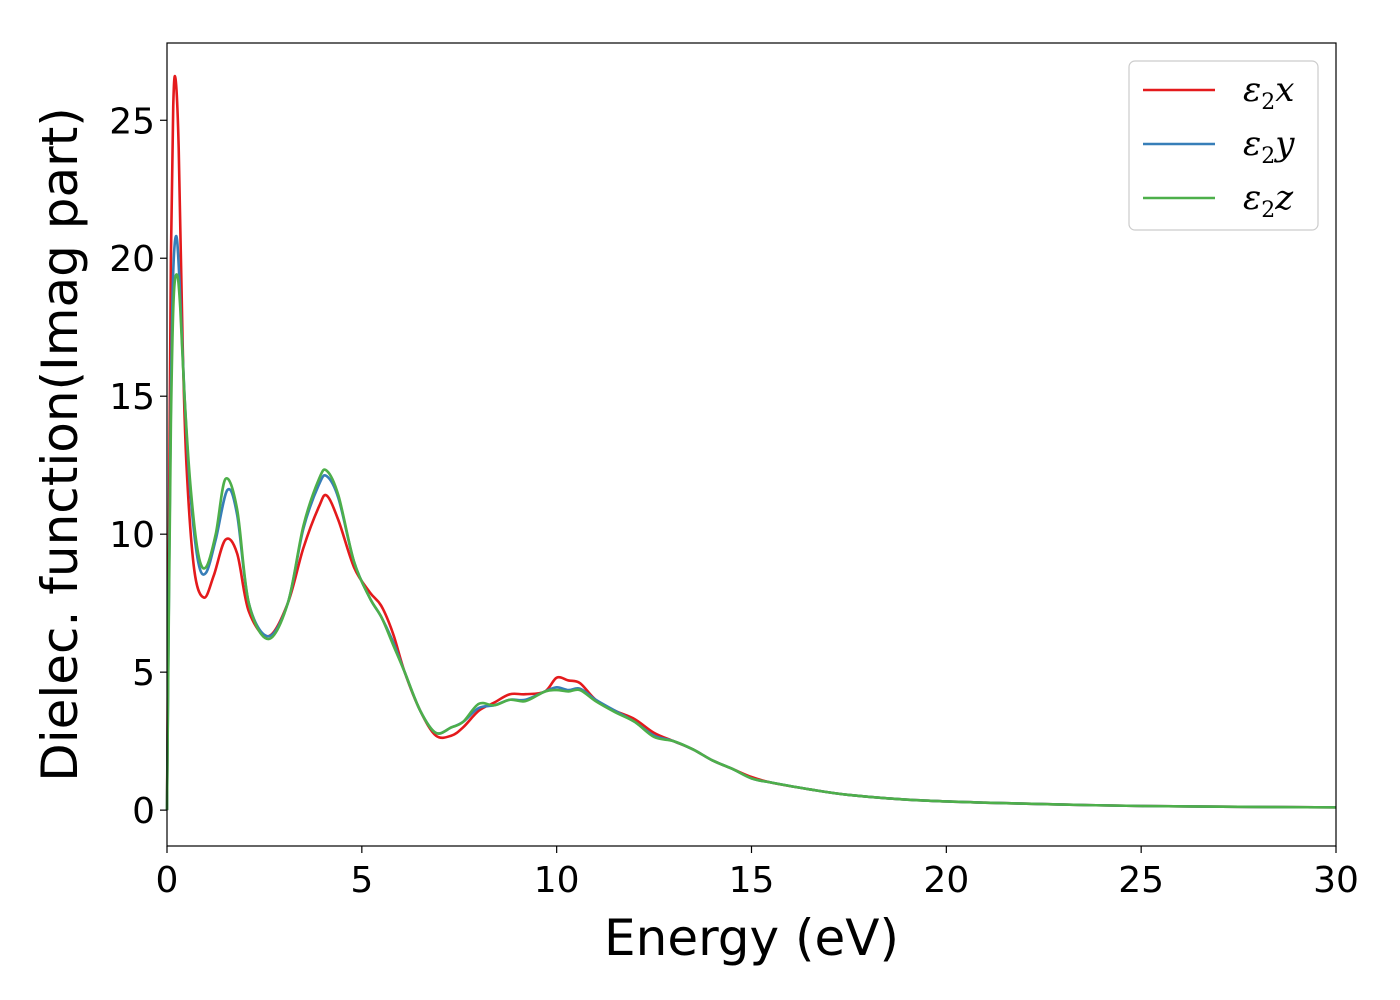 The height and width of the screenshot is (1000, 1400). What do you see at coordinates (1268, 92) in the screenshot?
I see `legend-label-eps2x: ε2x` at bounding box center [1268, 92].